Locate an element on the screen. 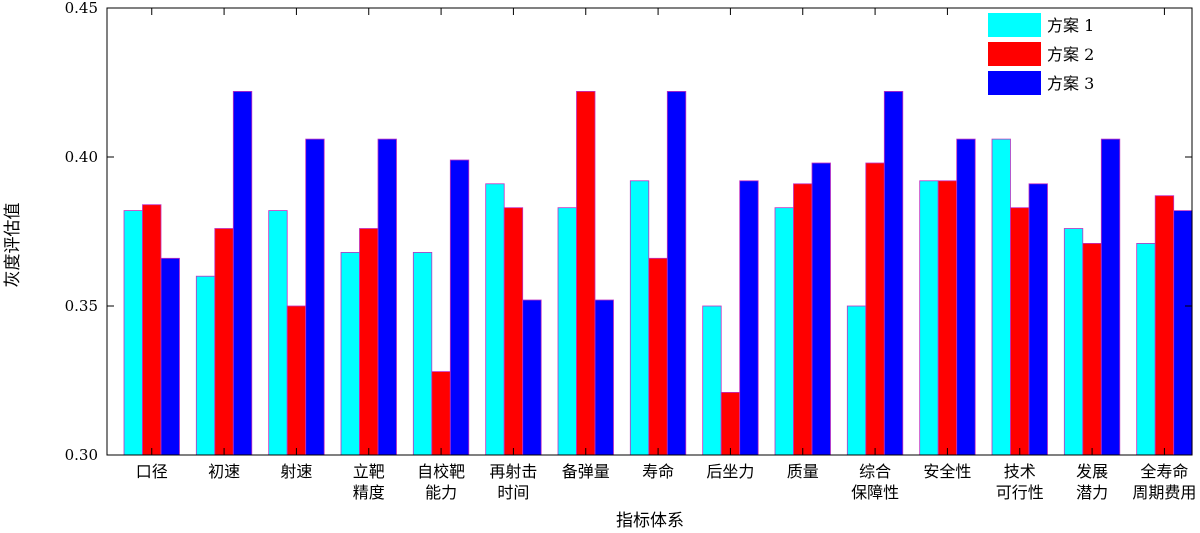  x-category-label: 周期费用 is located at coordinates (1164, 492).